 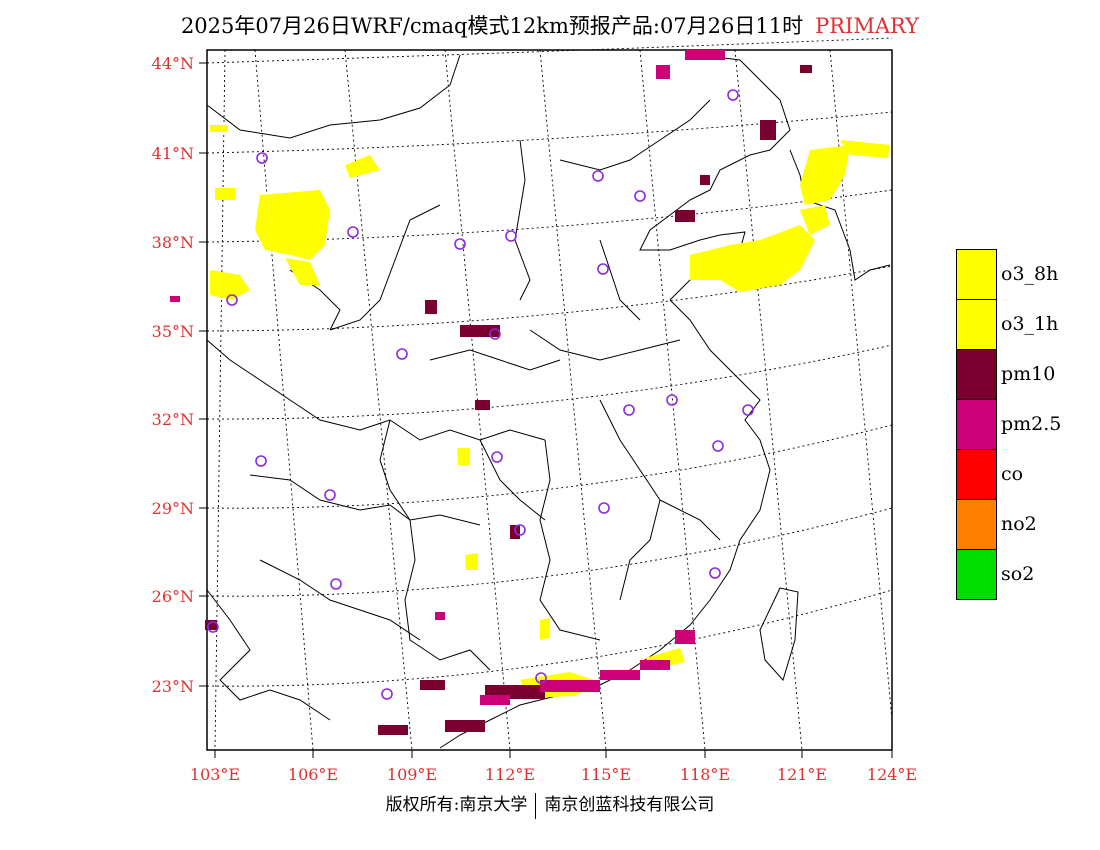 What do you see at coordinates (1030, 274) in the screenshot?
I see `legend-label: o3_8h` at bounding box center [1030, 274].